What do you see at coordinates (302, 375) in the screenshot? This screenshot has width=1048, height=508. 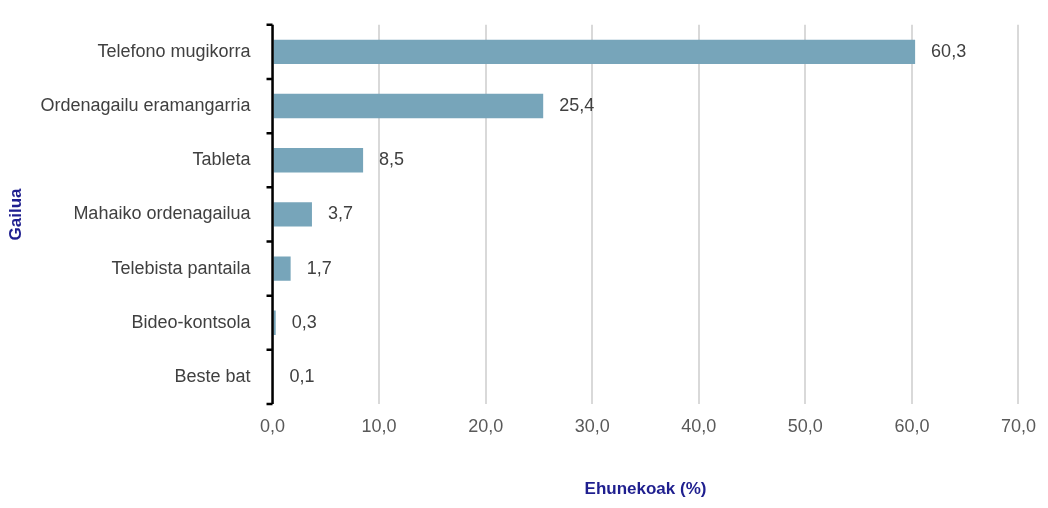 I see `data-label: 0,1` at bounding box center [302, 375].